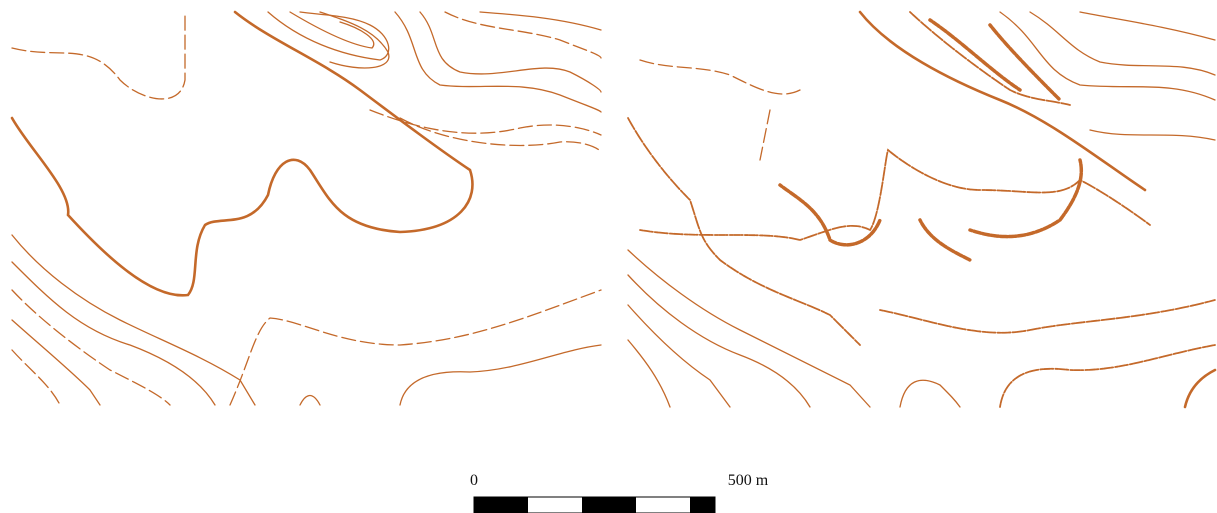 The height and width of the screenshot is (513, 1217). Describe the element at coordinates (748, 480) in the screenshot. I see `scale-label: 500 m` at that location.